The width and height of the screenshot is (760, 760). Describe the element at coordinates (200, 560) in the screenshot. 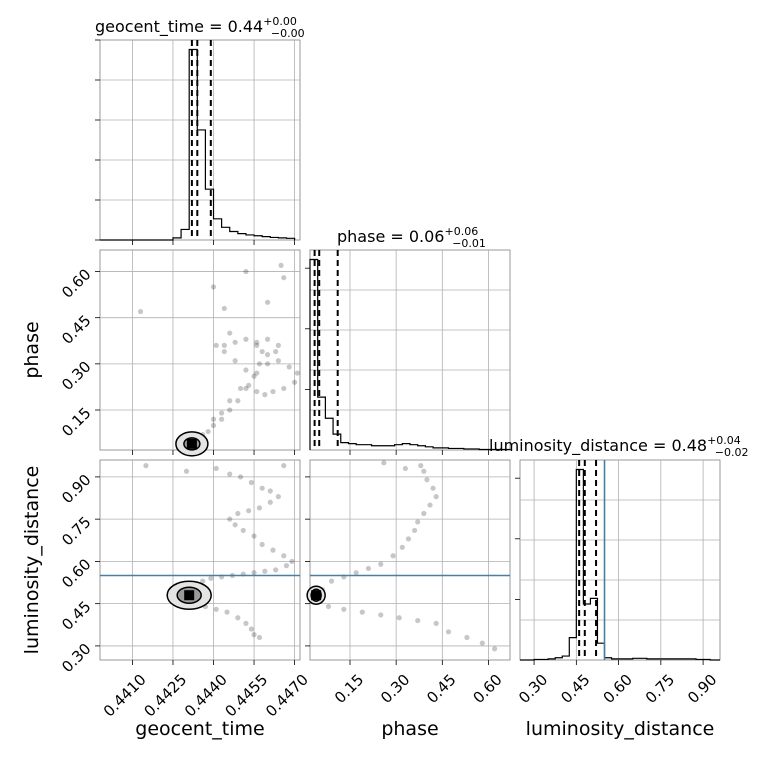

I see `panel-luminosity_distance-vs-geocent_time` at that location.